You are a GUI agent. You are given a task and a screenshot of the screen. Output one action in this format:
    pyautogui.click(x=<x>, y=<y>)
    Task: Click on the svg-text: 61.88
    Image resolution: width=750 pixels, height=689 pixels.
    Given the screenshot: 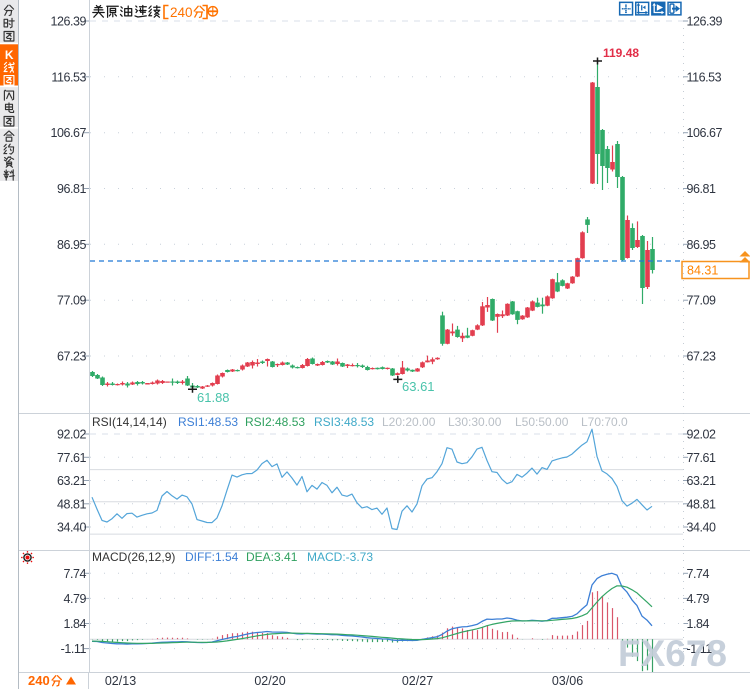 What is the action you would take?
    pyautogui.click(x=213, y=397)
    